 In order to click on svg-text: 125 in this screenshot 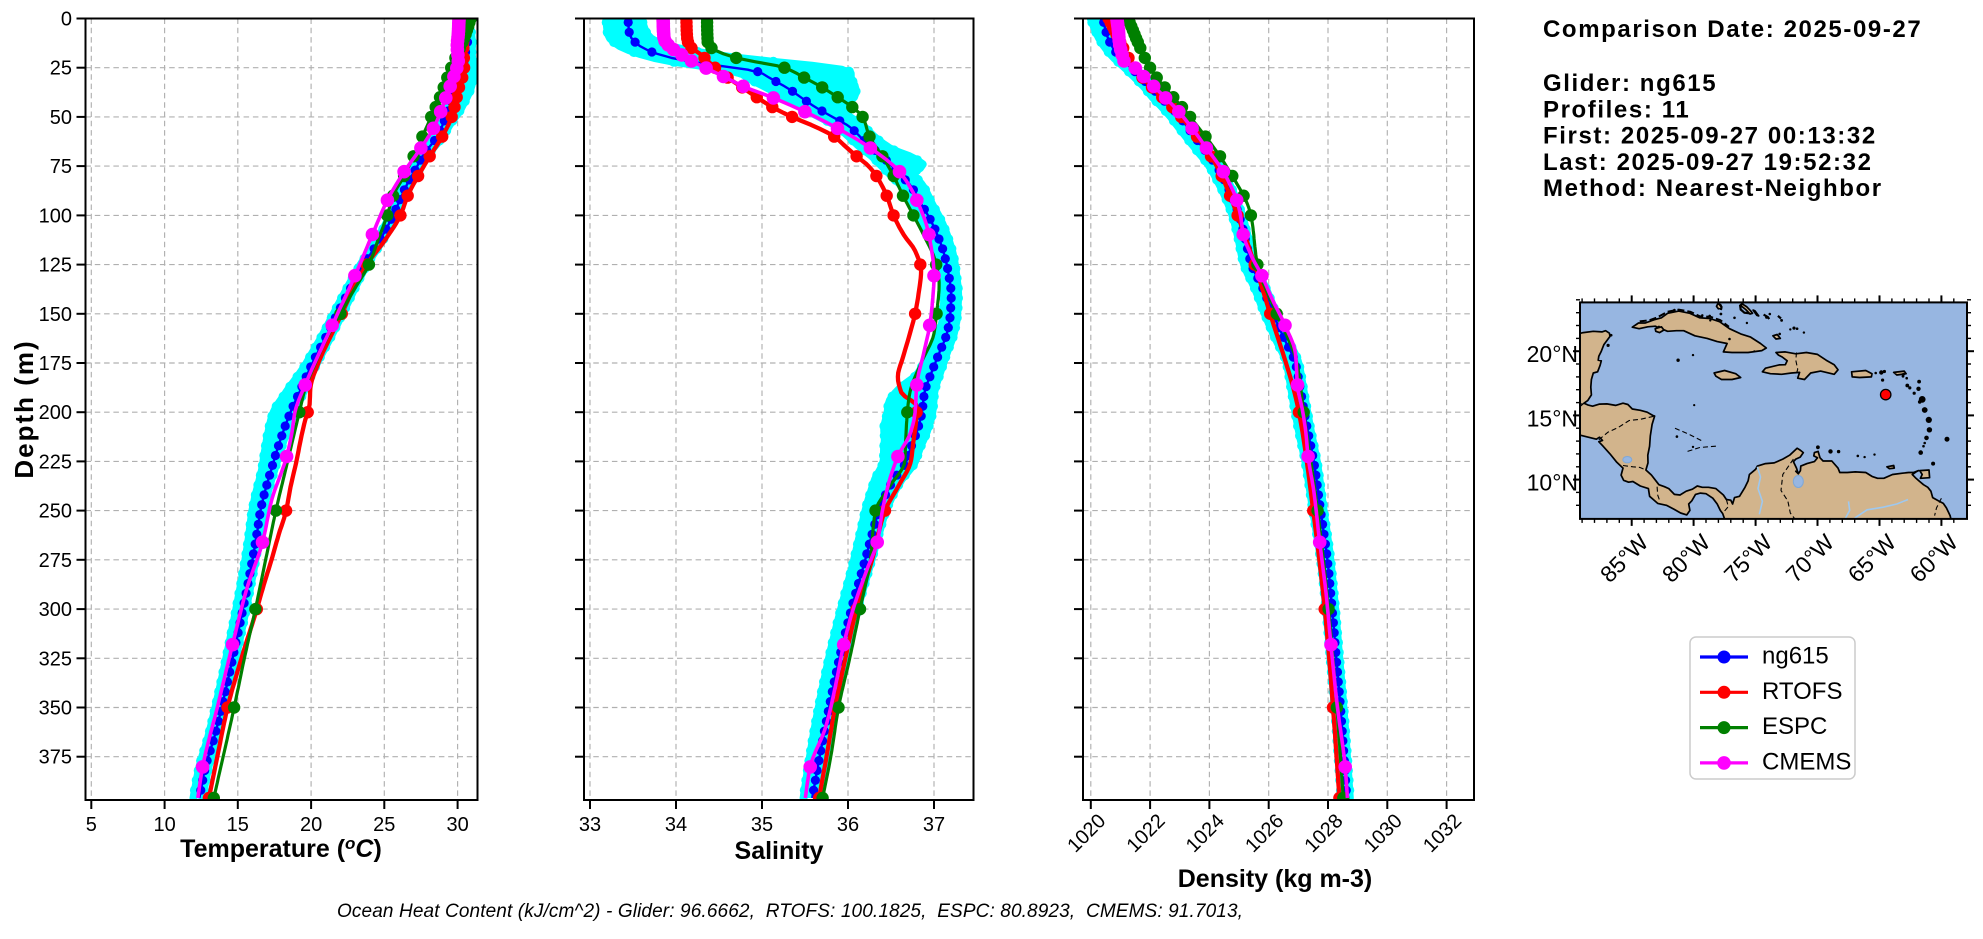, I will do `click(55, 266)`.